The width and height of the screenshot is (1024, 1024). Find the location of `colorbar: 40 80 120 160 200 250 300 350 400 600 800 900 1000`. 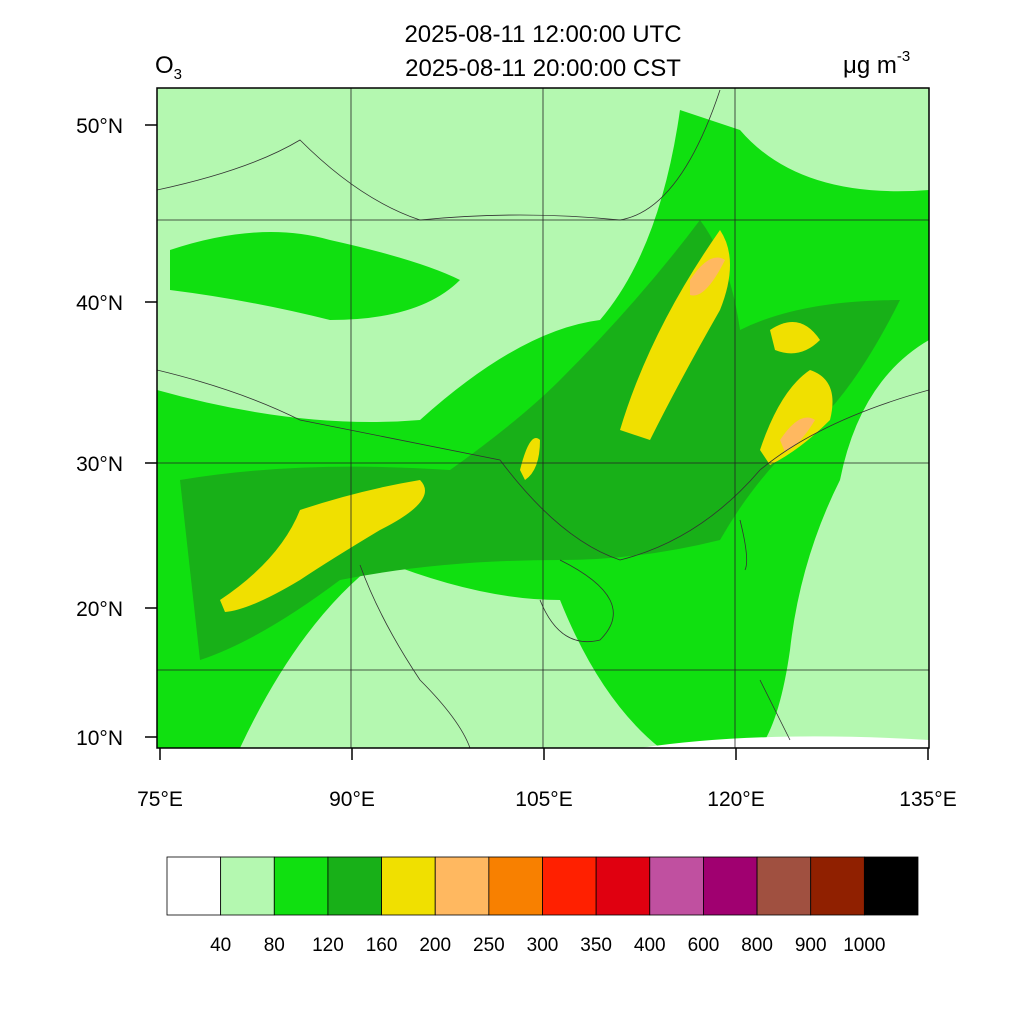

colorbar: 40 80 120 160 200 250 300 350 400 600 800 900 1000 is located at coordinates (542, 906).